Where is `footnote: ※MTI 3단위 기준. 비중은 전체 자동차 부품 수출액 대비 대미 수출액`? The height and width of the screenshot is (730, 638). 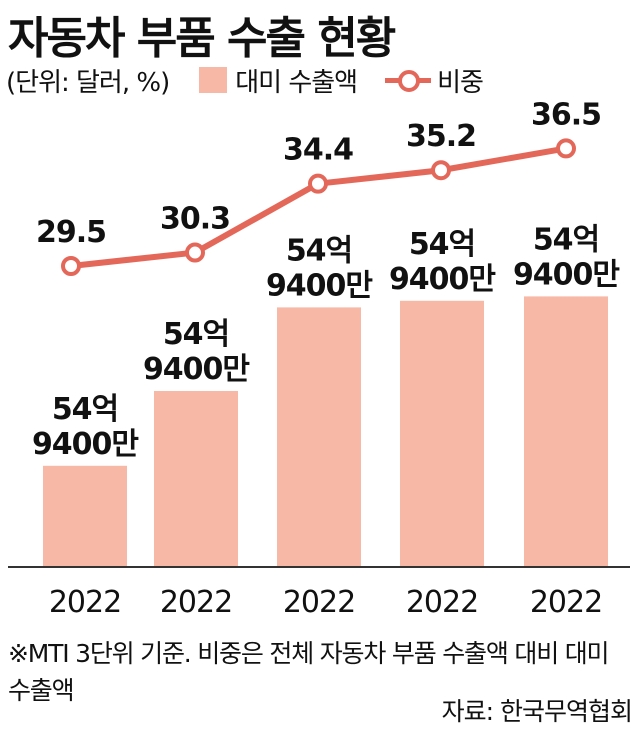
footnote: ※MTI 3단위 기준. 비중은 전체 자동차 부품 수출액 대비 대미 수출액 is located at coordinates (309, 672).